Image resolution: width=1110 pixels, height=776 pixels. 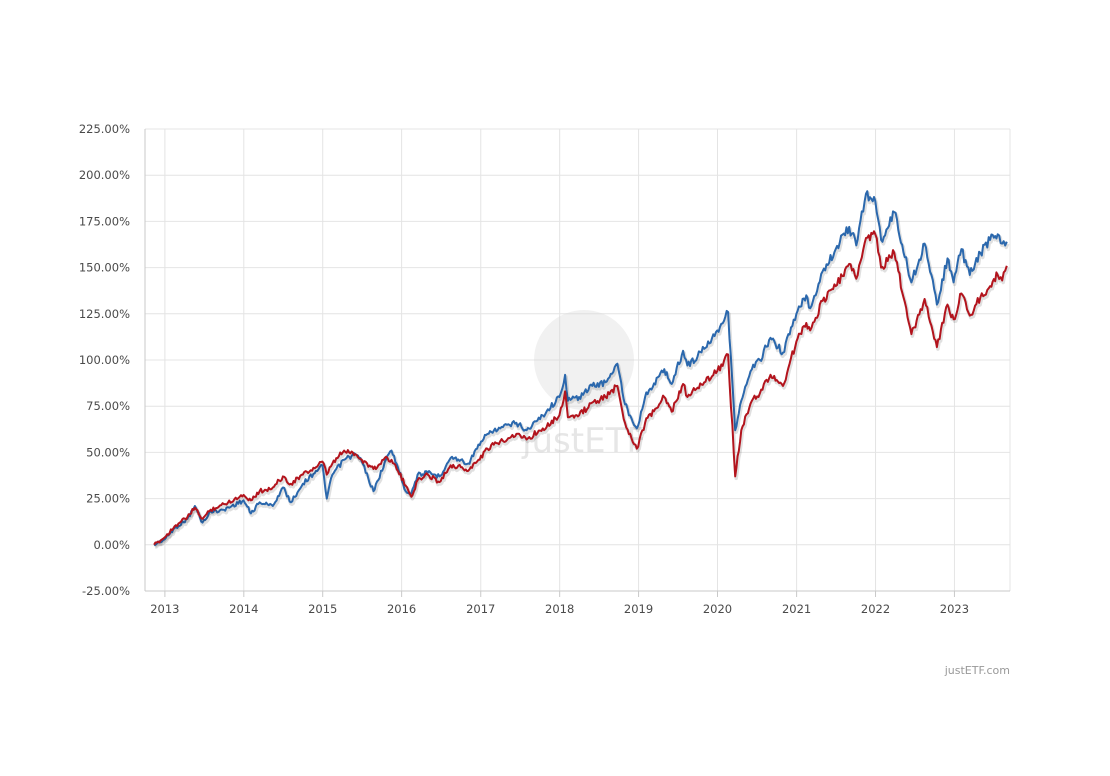 I want to click on y-tick-label: -25.00%, so click(x=106, y=591).